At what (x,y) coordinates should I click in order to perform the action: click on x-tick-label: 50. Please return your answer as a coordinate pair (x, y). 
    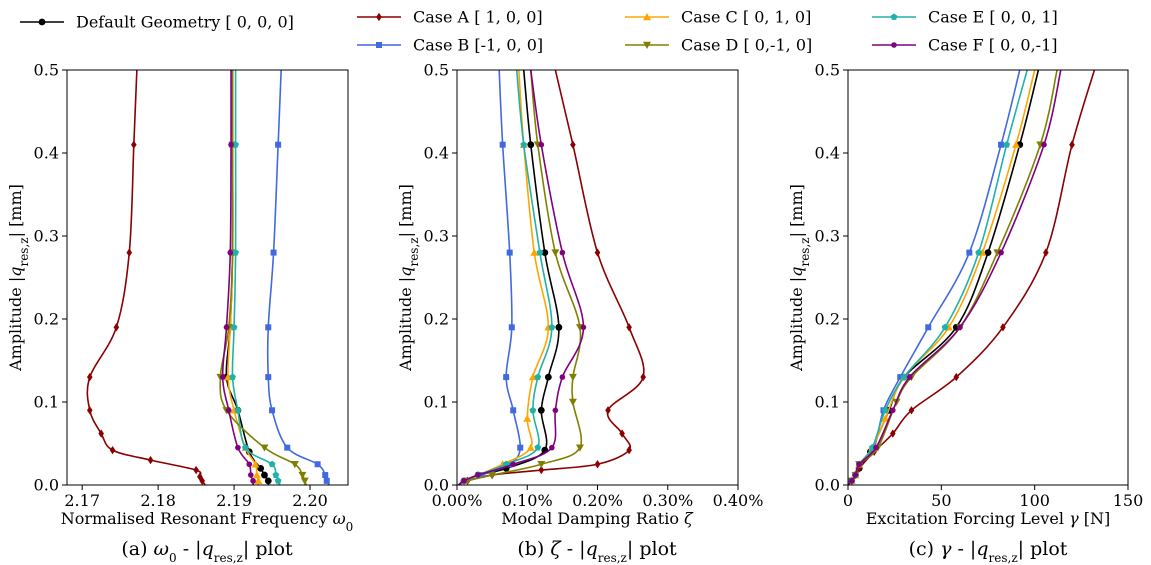
    Looking at the image, I should click on (941, 500).